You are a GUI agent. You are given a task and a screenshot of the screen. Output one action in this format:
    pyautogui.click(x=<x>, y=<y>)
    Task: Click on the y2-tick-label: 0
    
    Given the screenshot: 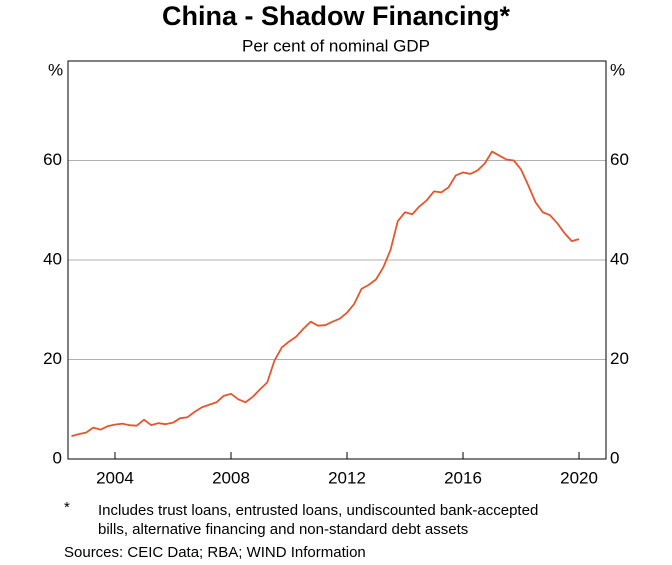 What is the action you would take?
    pyautogui.click(x=614, y=457)
    